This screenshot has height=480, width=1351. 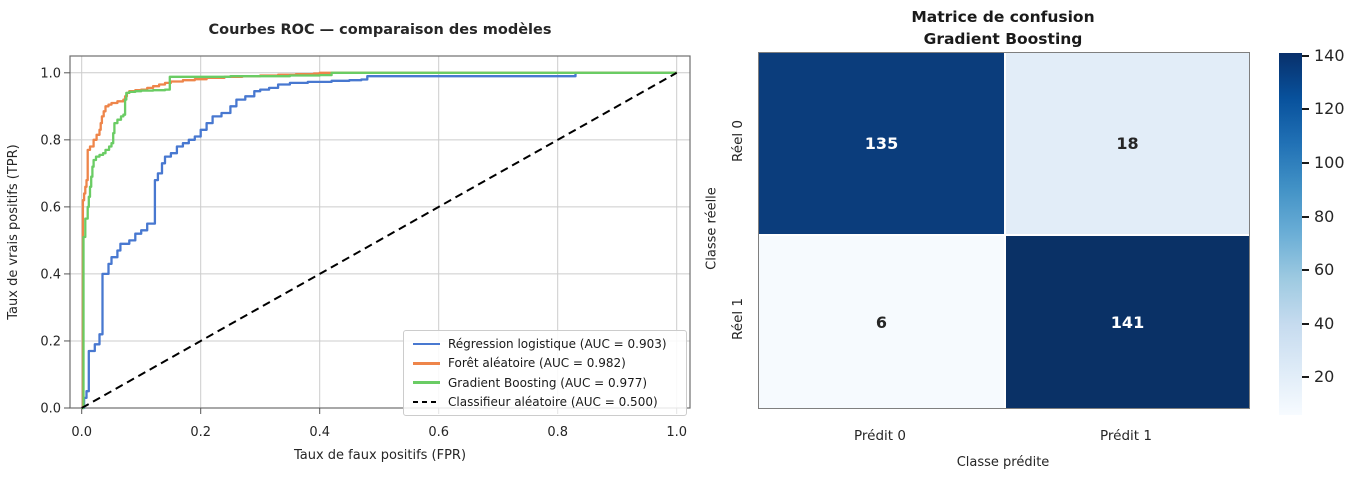 I want to click on matrix-cell-true0-pred1: 18, so click(x=1126, y=143).